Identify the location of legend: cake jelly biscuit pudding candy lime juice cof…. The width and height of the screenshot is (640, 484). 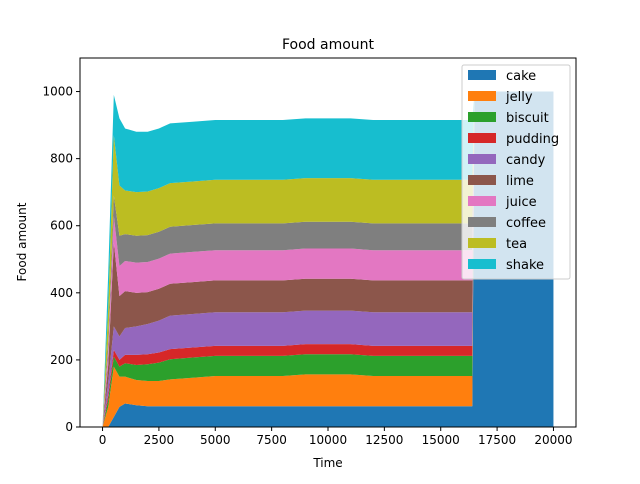
(516, 172).